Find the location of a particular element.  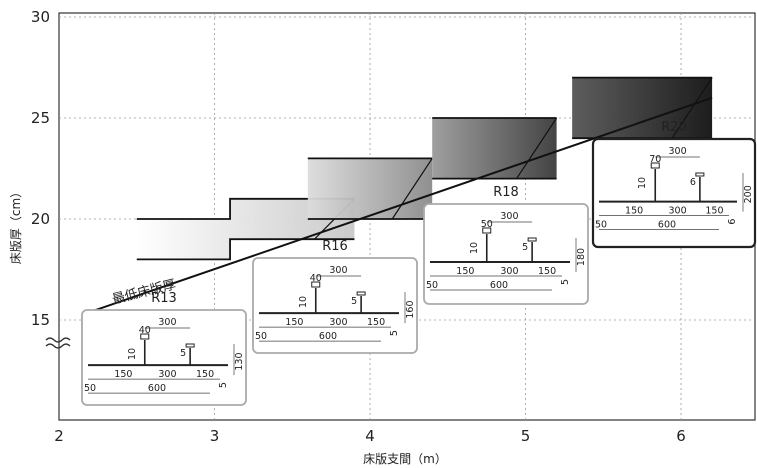

section-r18: R18 300 50 5 10 180 150 300 150 600 50 5 is located at coordinates (506, 245).